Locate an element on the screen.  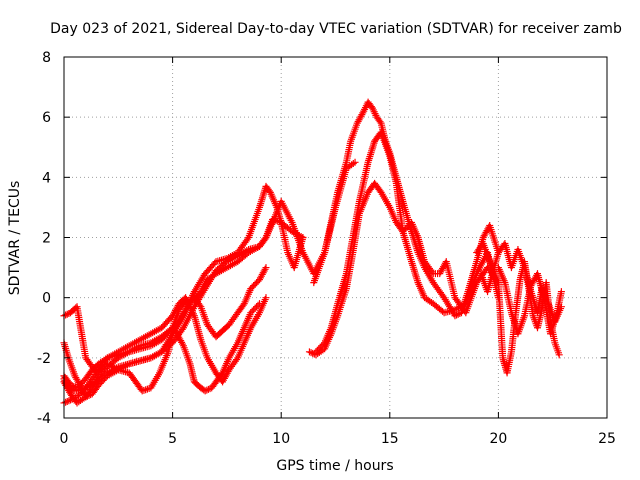
x-tick-label: 5 is located at coordinates (172, 439).